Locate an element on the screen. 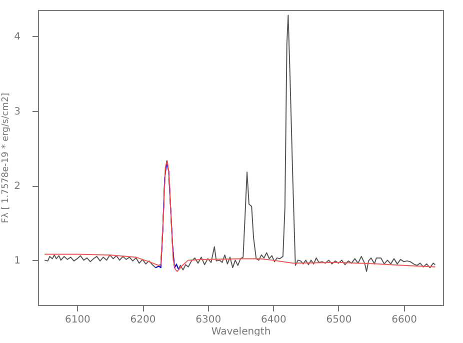 The height and width of the screenshot is (343, 463). x-tick-label: 6500 is located at coordinates (339, 320).